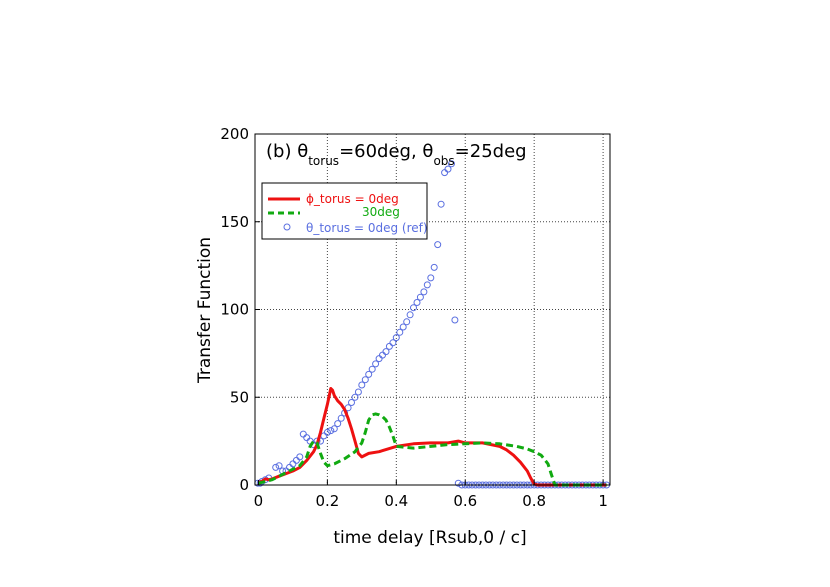 The image size is (830, 587). Describe the element at coordinates (465, 501) in the screenshot. I see `x-tick-label: 0.6` at that location.